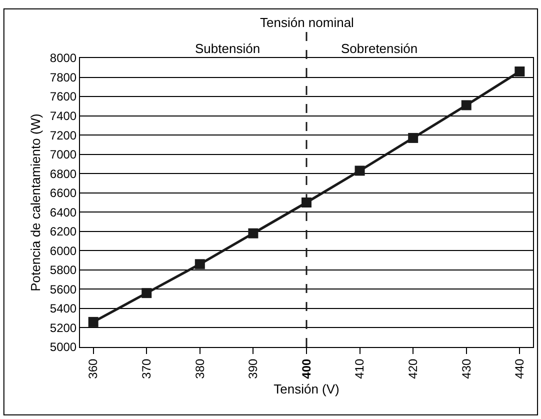  Describe the element at coordinates (63, 77) in the screenshot. I see `y-tick-label: 7800` at that location.